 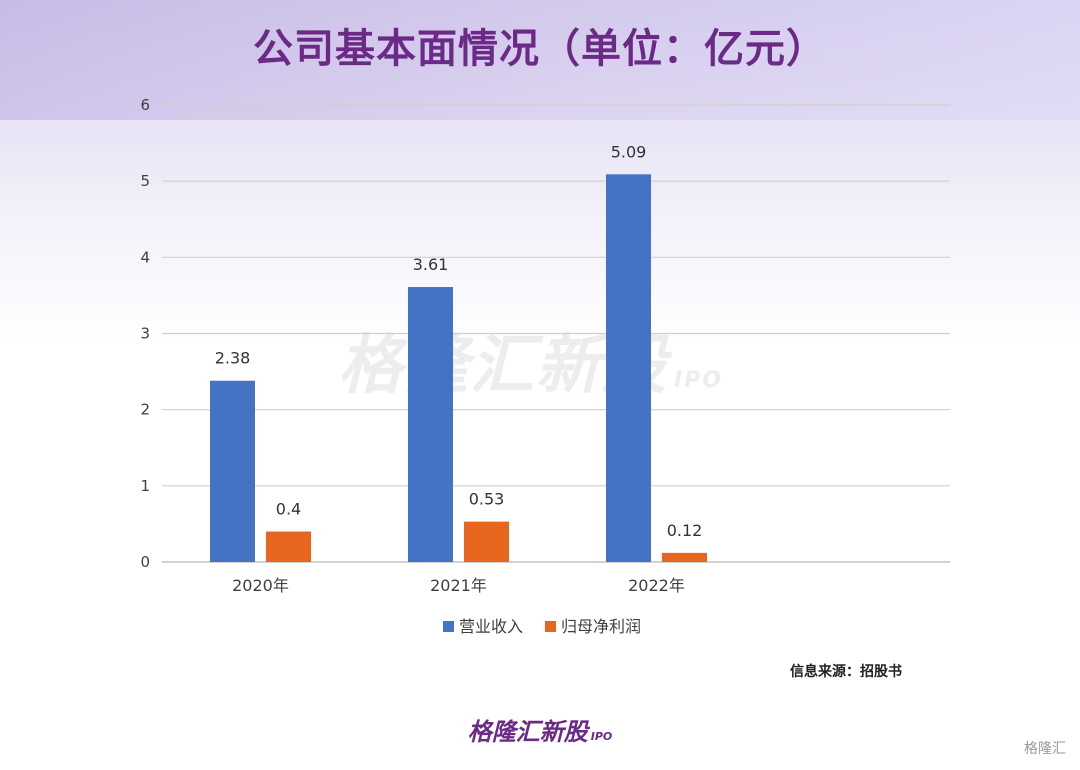 What do you see at coordinates (629, 151) in the screenshot?
I see `data-label: 5.09` at bounding box center [629, 151].